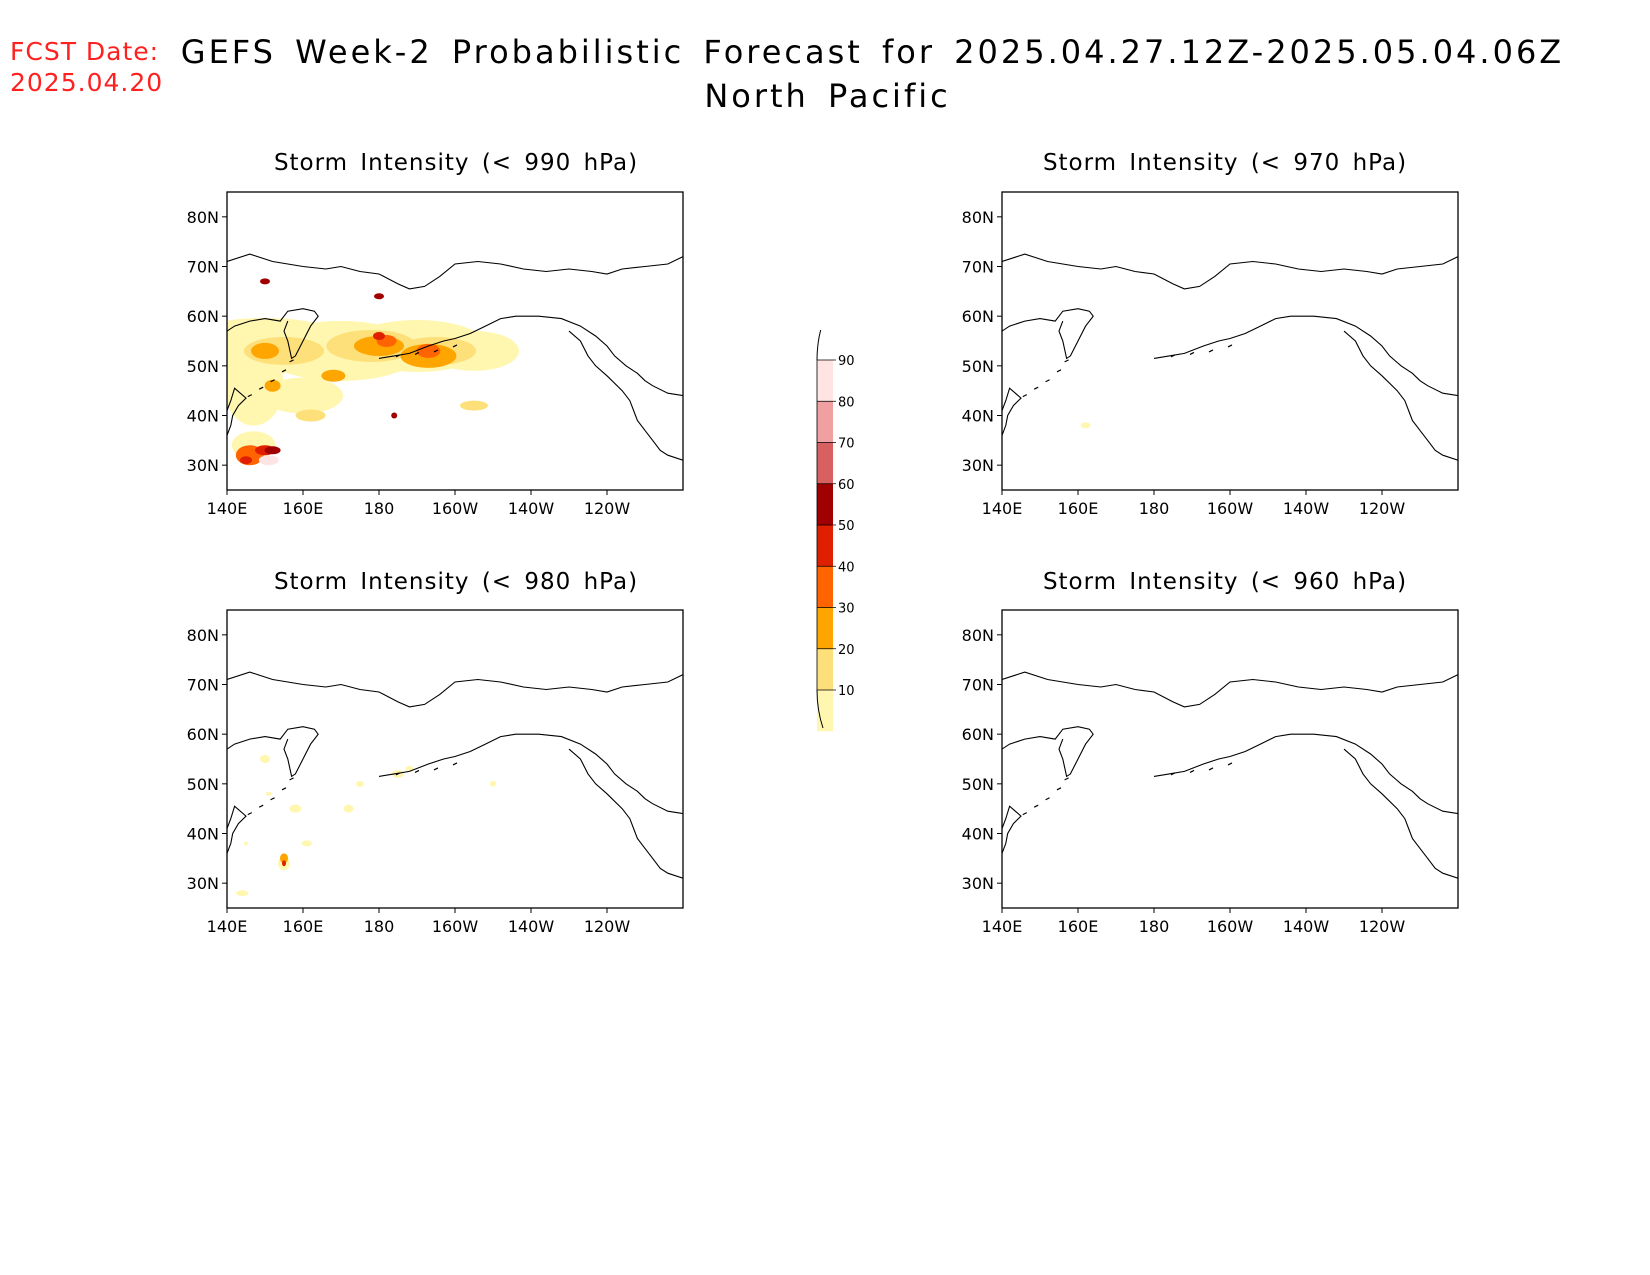 This screenshot has height=1275, width=1650. I want to click on panel-title-960: Storm Intensity (< 960 hPa), so click(1225, 582).